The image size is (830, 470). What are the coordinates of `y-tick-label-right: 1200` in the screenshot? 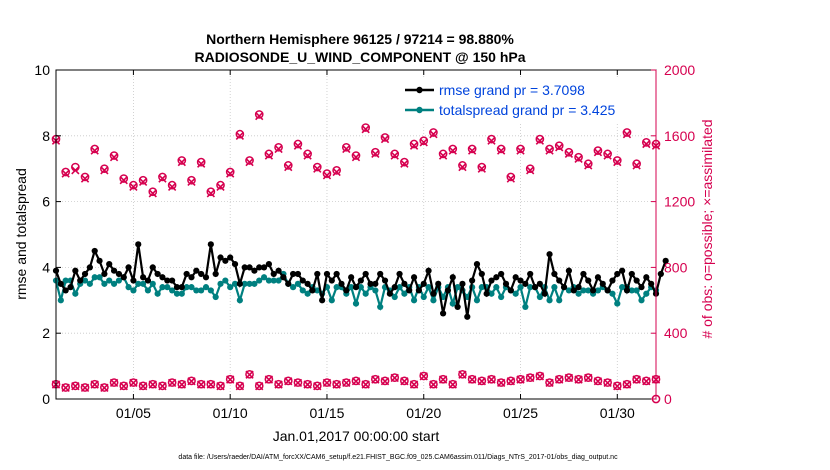 It's located at (679, 202).